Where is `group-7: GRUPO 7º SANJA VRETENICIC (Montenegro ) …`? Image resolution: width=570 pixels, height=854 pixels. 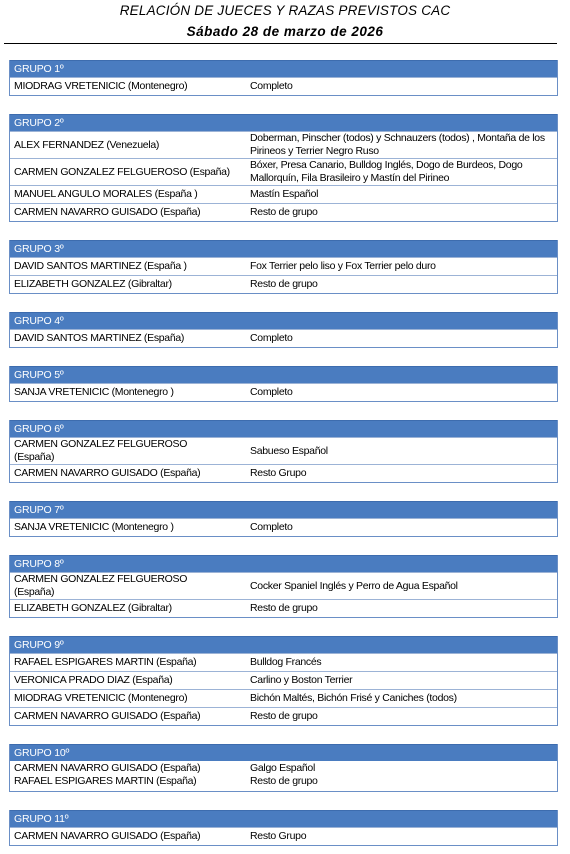 group-7: GRUPO 7º SANJA VRETENICIC (Montenegro ) … is located at coordinates (283, 519).